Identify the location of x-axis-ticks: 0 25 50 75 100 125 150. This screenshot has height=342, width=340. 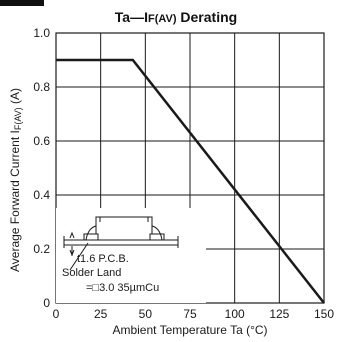
(194, 314).